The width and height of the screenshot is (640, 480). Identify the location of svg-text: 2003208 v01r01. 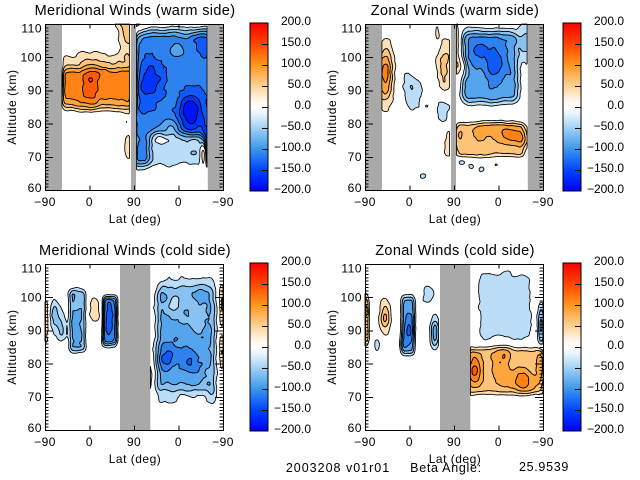
(338, 468).